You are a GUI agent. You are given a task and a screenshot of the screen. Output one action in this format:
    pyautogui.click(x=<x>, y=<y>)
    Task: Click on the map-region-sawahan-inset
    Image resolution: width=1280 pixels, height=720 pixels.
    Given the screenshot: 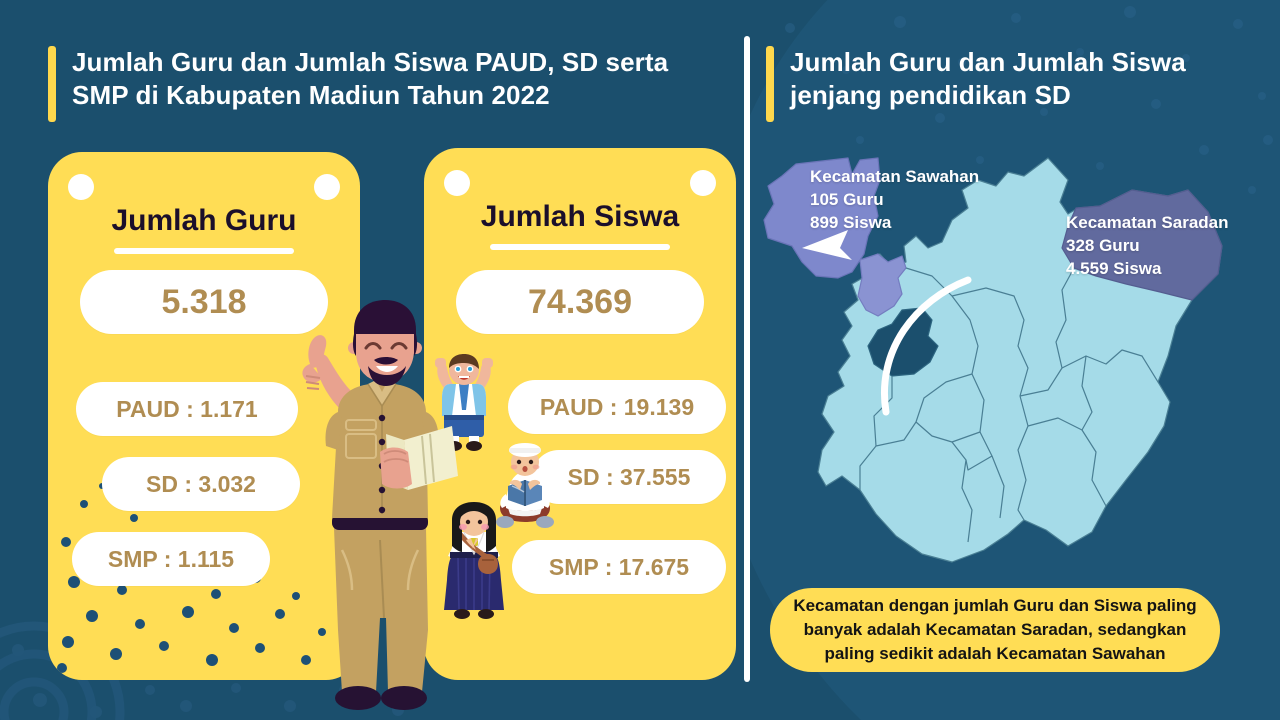 What is the action you would take?
    pyautogui.click(x=822, y=218)
    